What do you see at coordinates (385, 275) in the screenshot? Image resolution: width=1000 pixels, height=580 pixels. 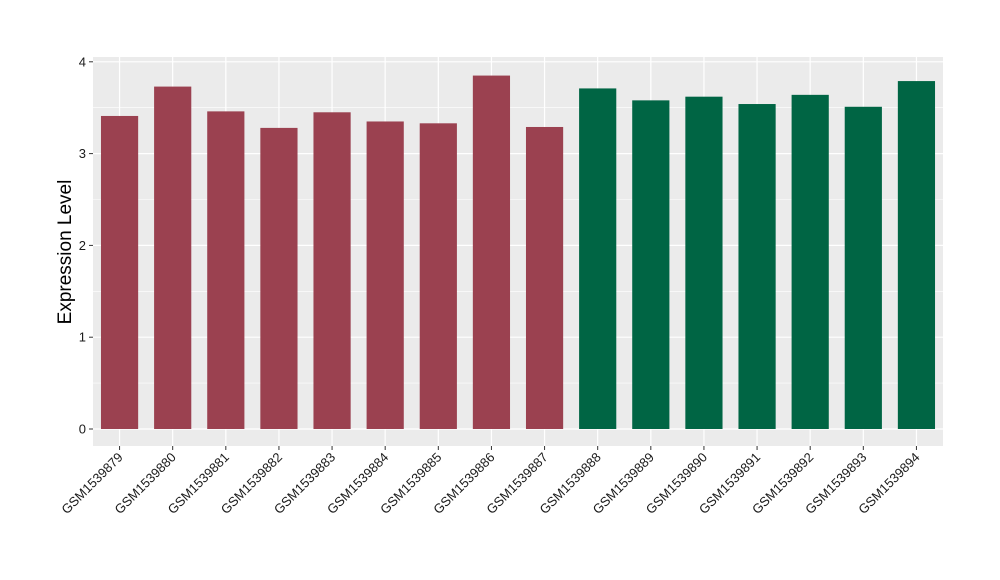 I see `bar-GSM1539884` at bounding box center [385, 275].